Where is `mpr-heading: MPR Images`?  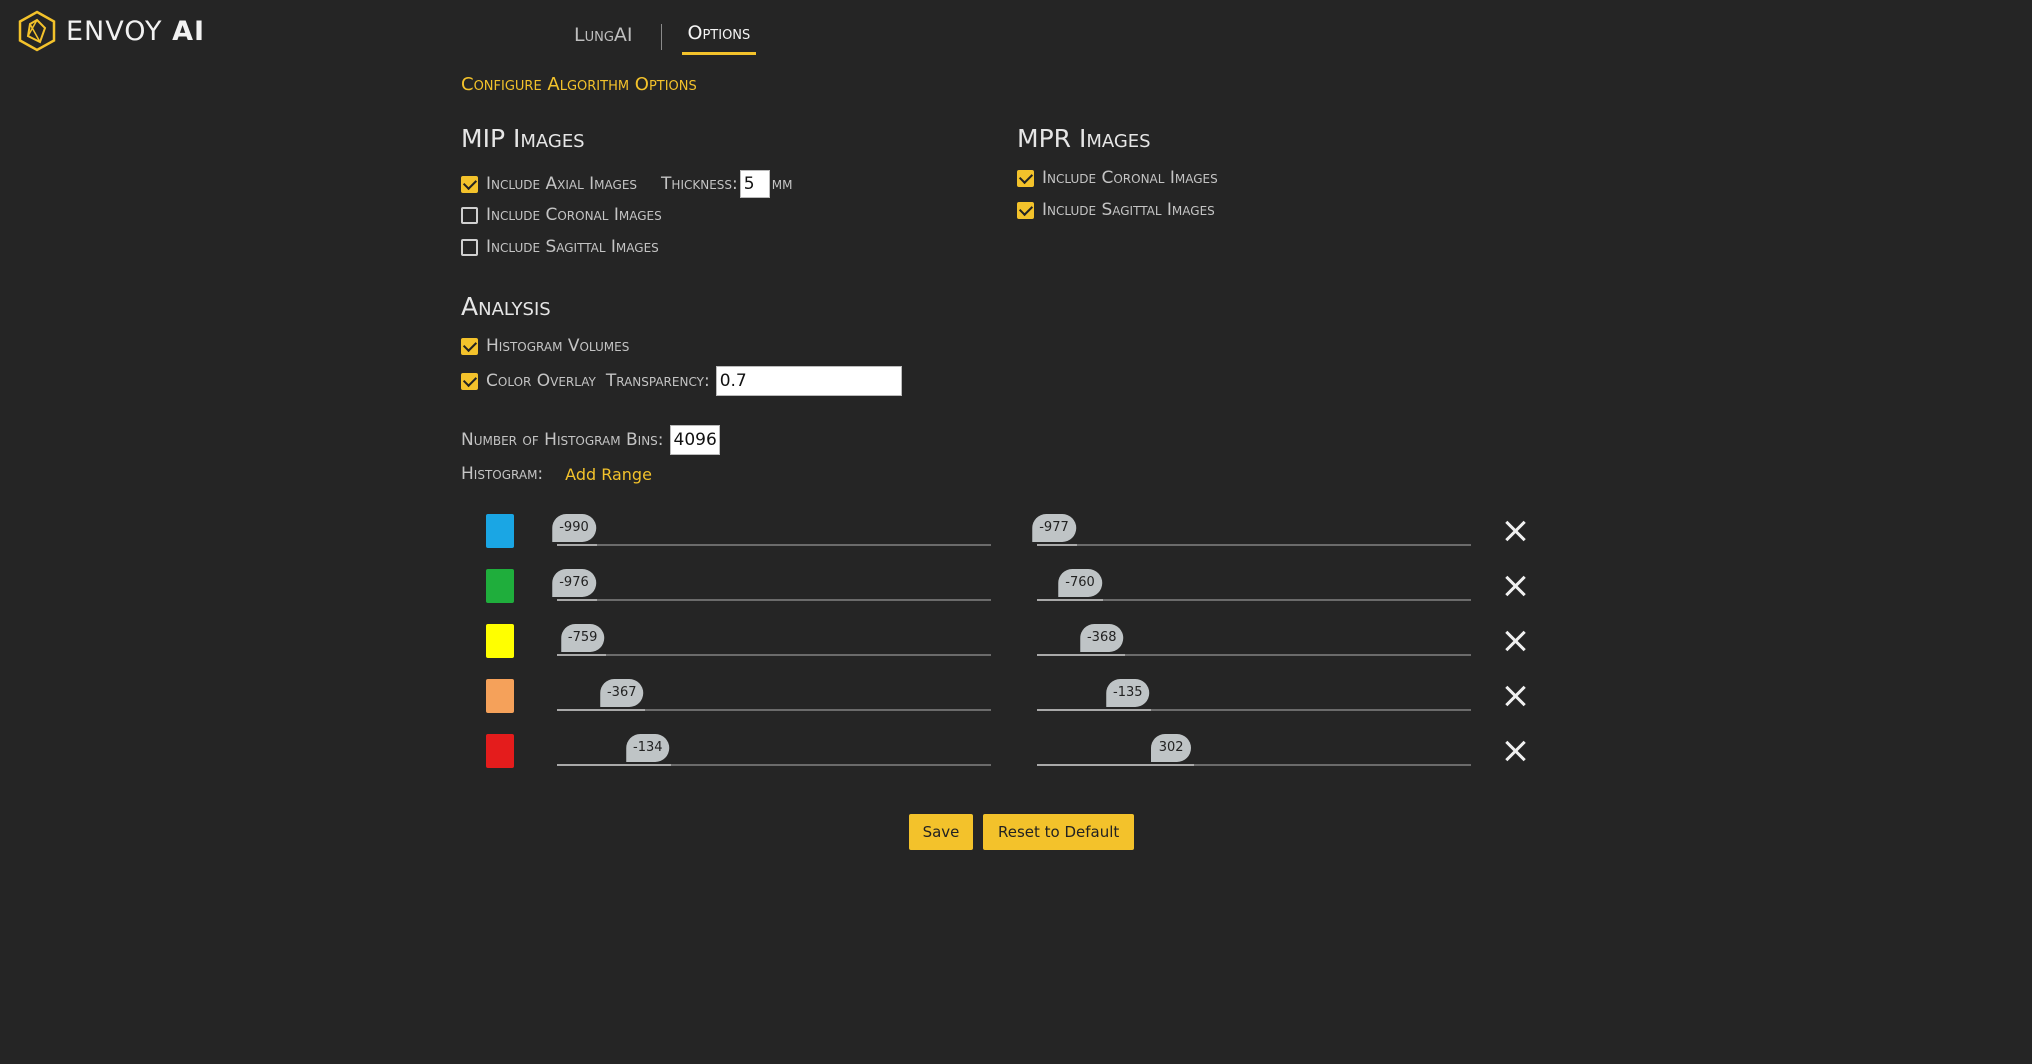 mpr-heading: MPR Images is located at coordinates (1084, 138).